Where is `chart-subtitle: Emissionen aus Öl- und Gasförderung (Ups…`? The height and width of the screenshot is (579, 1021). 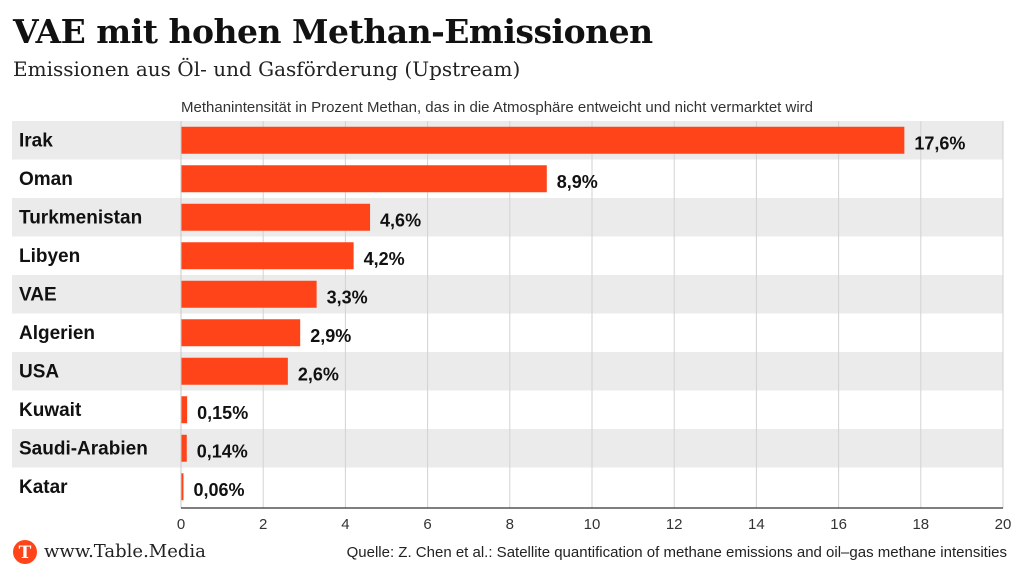
chart-subtitle: Emissionen aus Öl- und Gasförderung (Ups… is located at coordinates (267, 69).